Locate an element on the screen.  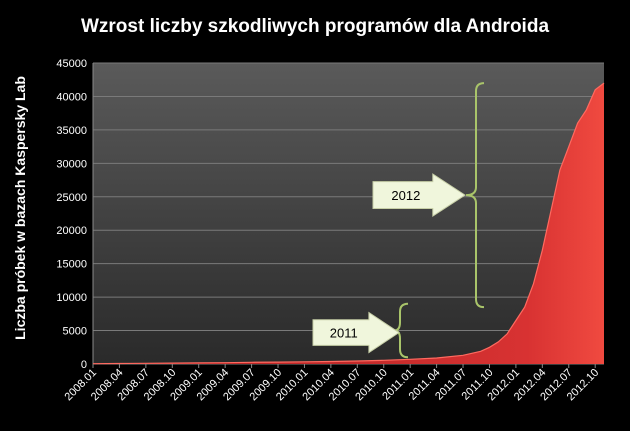
annotation-arrow-2012: 2012 is located at coordinates (419, 195).